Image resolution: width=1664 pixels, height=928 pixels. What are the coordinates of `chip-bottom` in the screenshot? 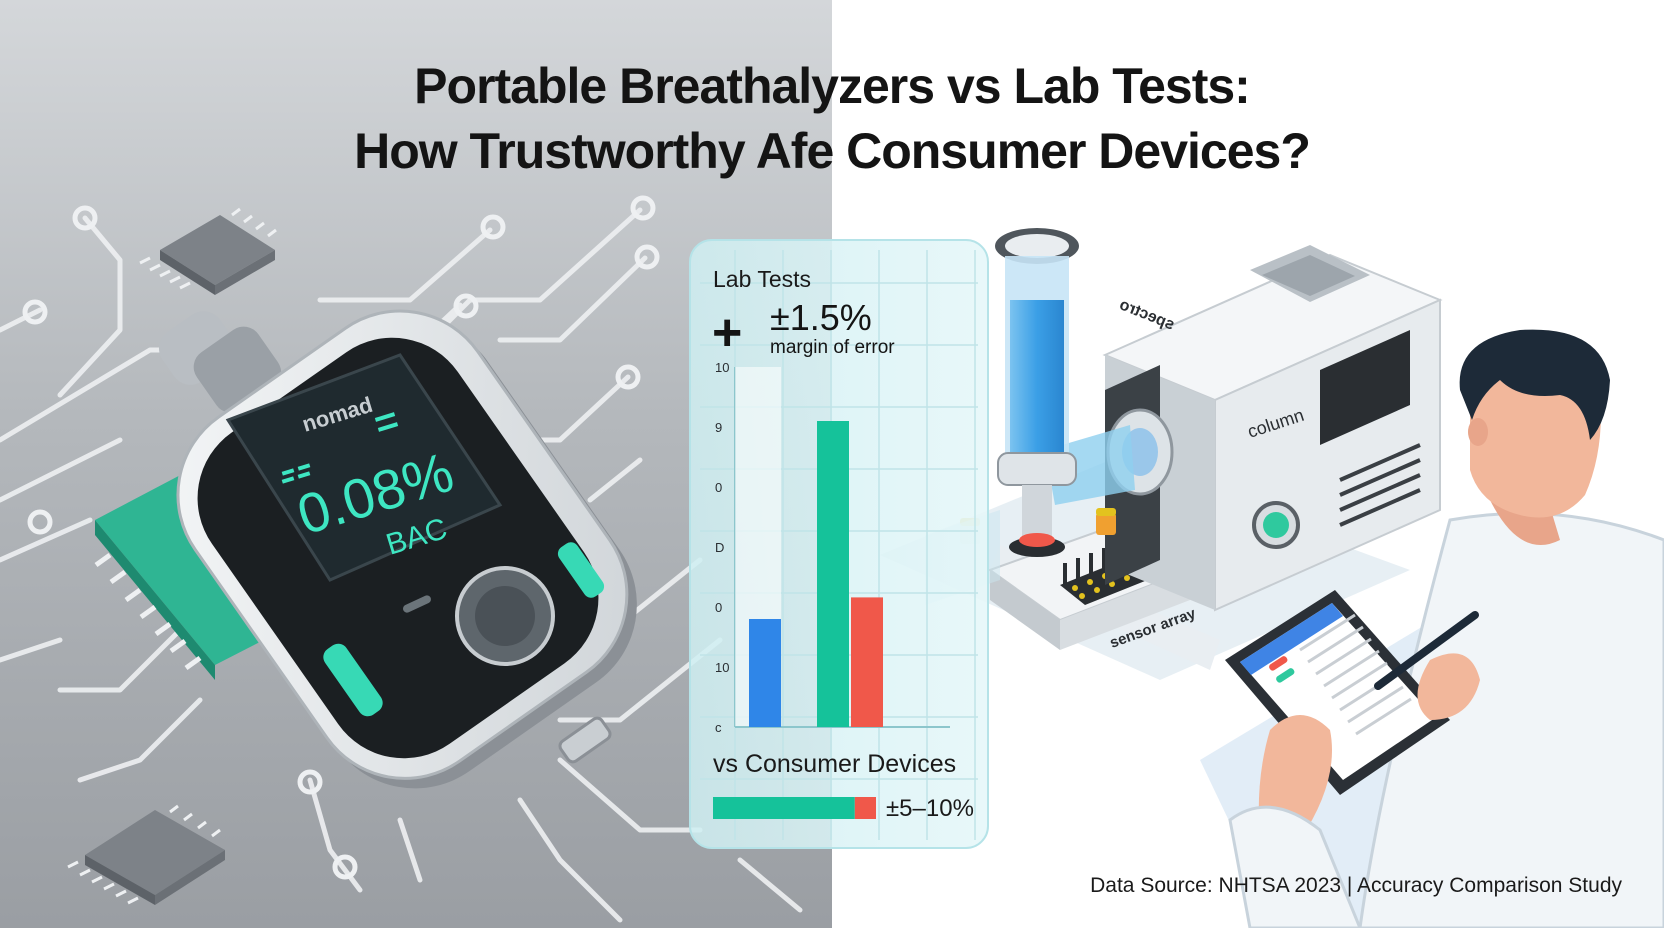 It's located at (146, 854).